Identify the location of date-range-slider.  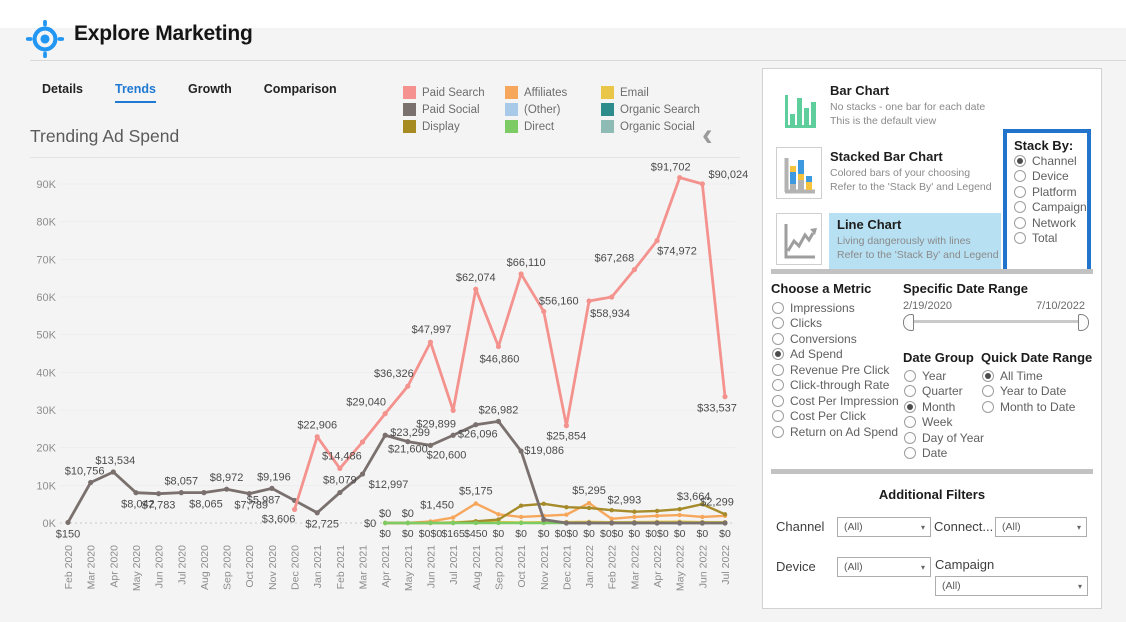
(995, 321).